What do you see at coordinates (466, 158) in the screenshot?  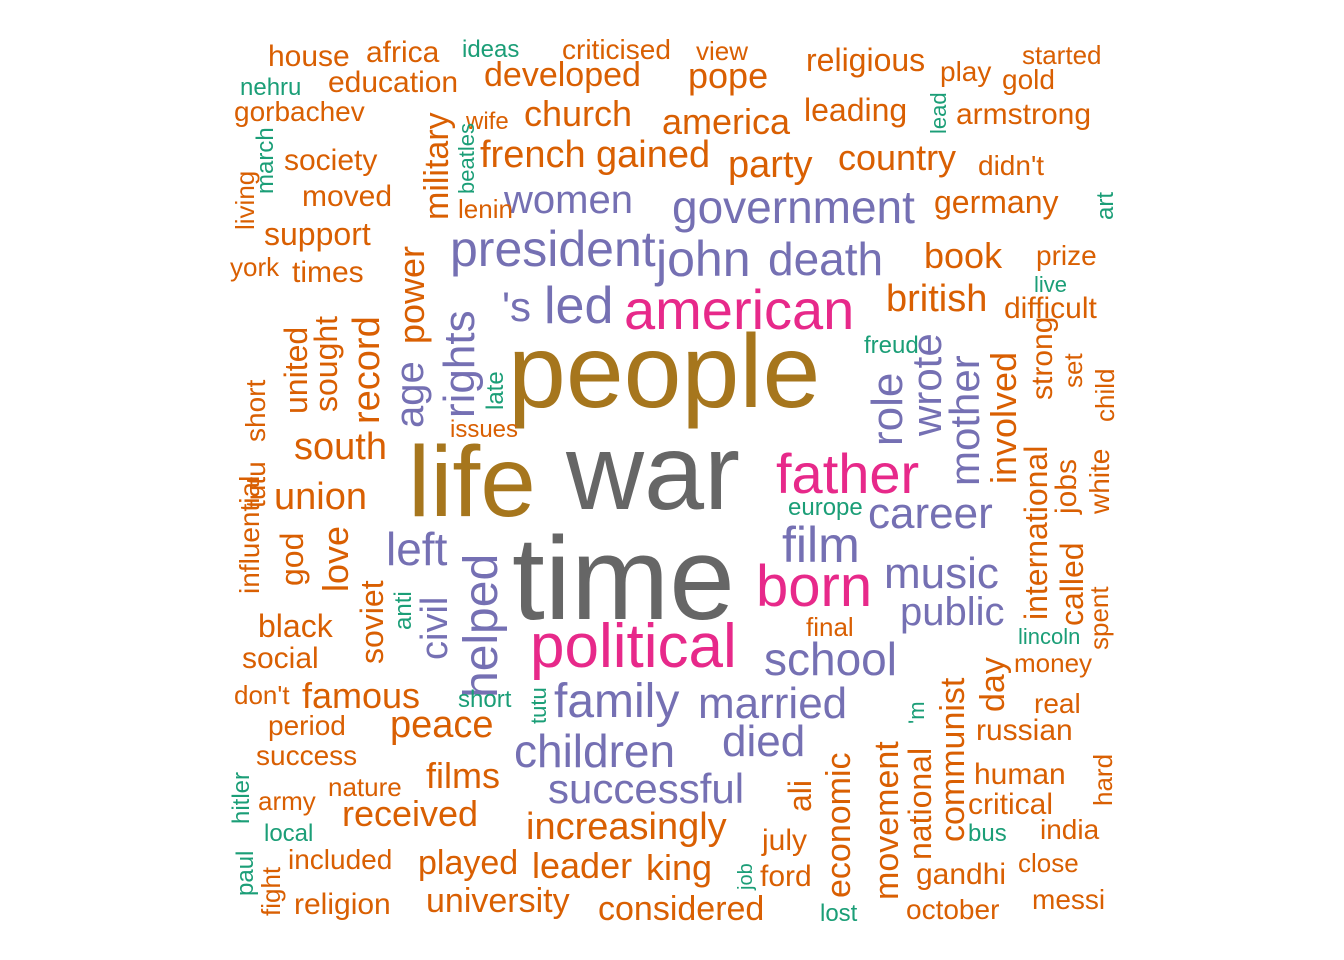 I see `word-lead: beatles` at bounding box center [466, 158].